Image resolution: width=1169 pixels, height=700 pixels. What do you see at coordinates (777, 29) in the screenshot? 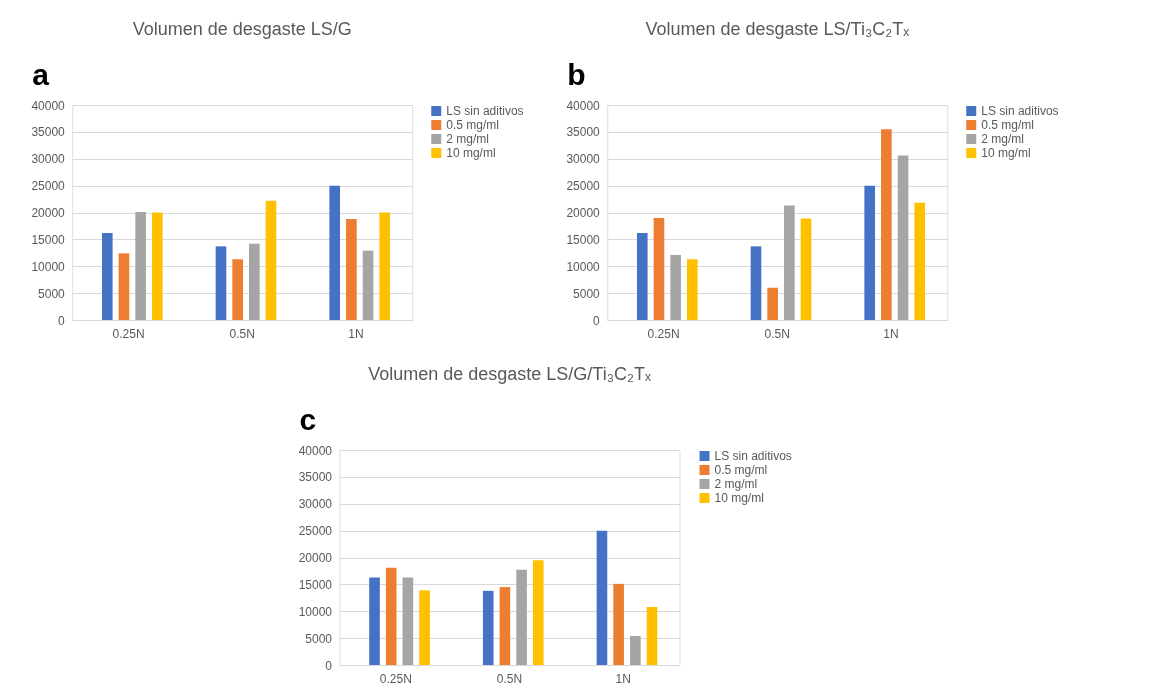
I see `chart-title: Volumen de desgaste LS/Ti₃C₂Tₓ` at bounding box center [777, 29].